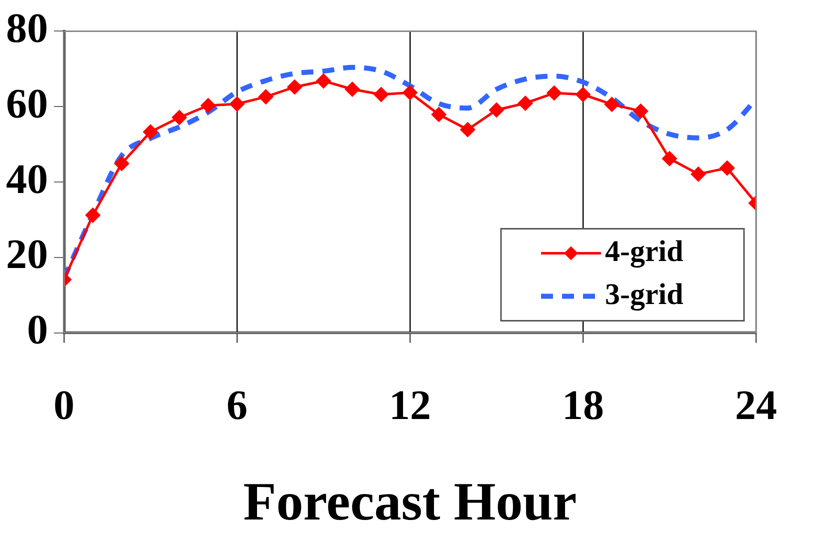  What do you see at coordinates (27, 255) in the screenshot?
I see `y-tick-label: 20` at bounding box center [27, 255].